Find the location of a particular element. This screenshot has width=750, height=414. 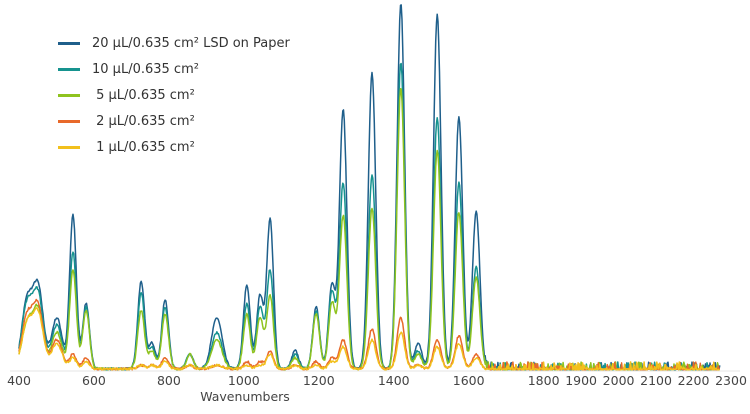

legend-item: 1 µL/0.635 cm² is located at coordinates (174, 147).